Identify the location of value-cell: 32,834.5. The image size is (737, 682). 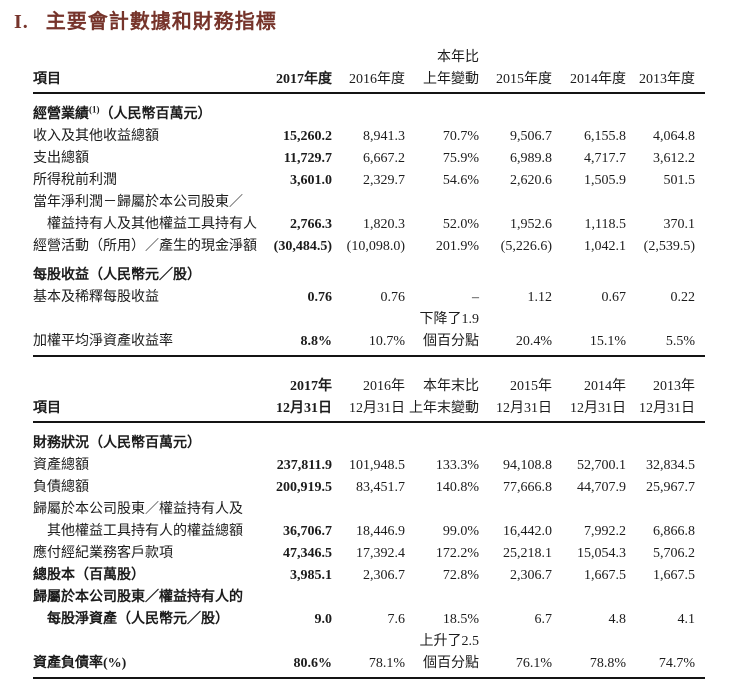
(670, 465).